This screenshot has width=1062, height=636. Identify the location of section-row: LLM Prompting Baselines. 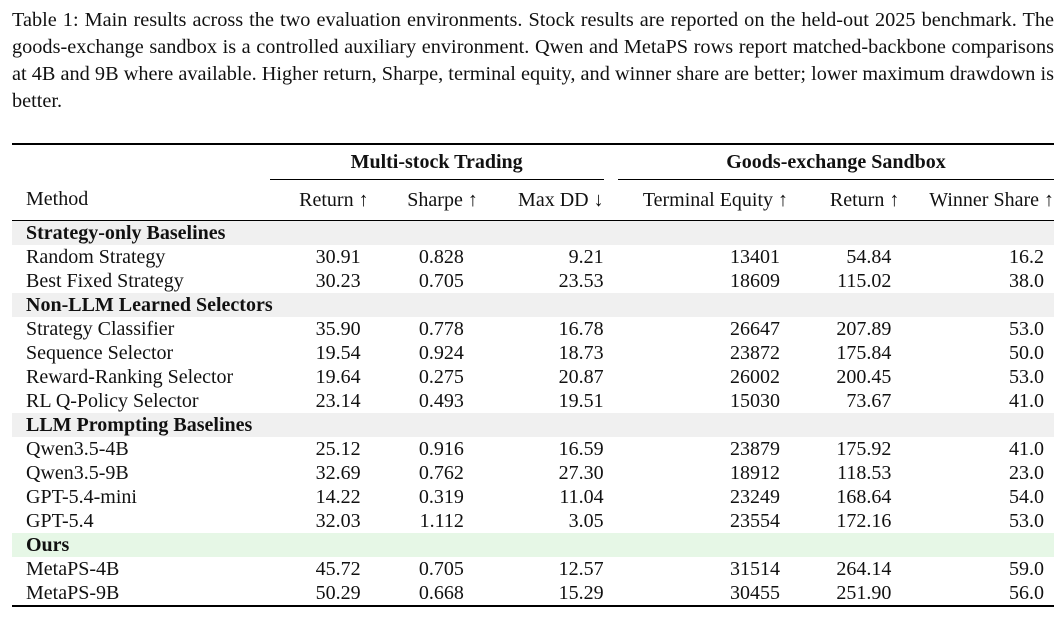
(533, 425).